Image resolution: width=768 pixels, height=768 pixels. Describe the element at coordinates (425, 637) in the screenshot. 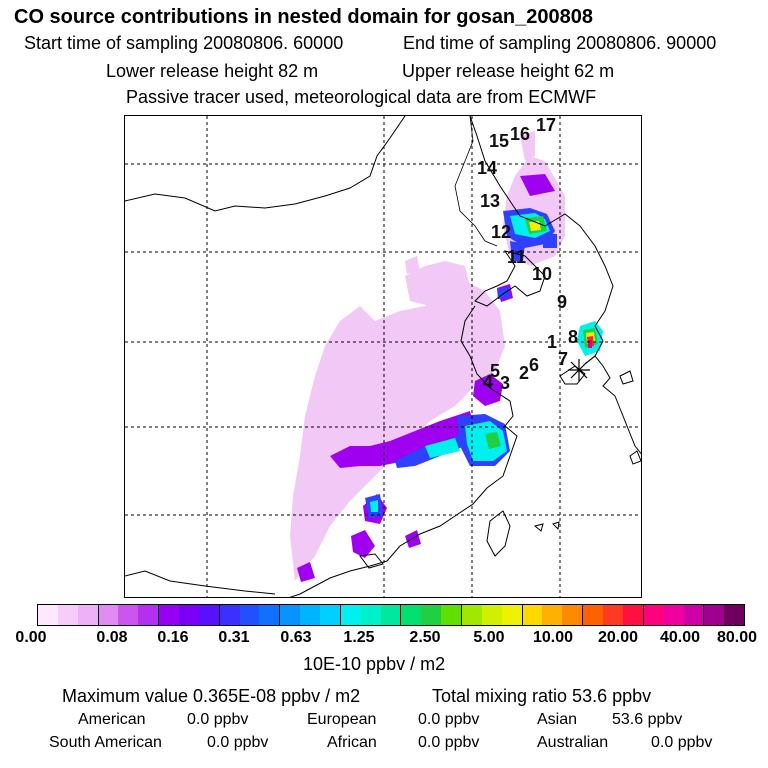

I see `colorbar-tick: 2.50` at that location.